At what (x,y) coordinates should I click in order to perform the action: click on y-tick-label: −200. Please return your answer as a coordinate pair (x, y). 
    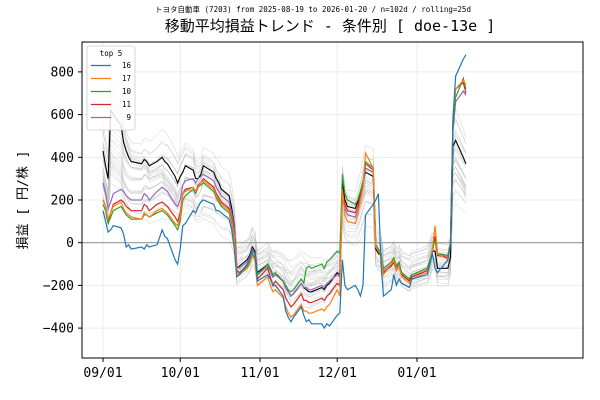
    Looking at the image, I should click on (58, 286).